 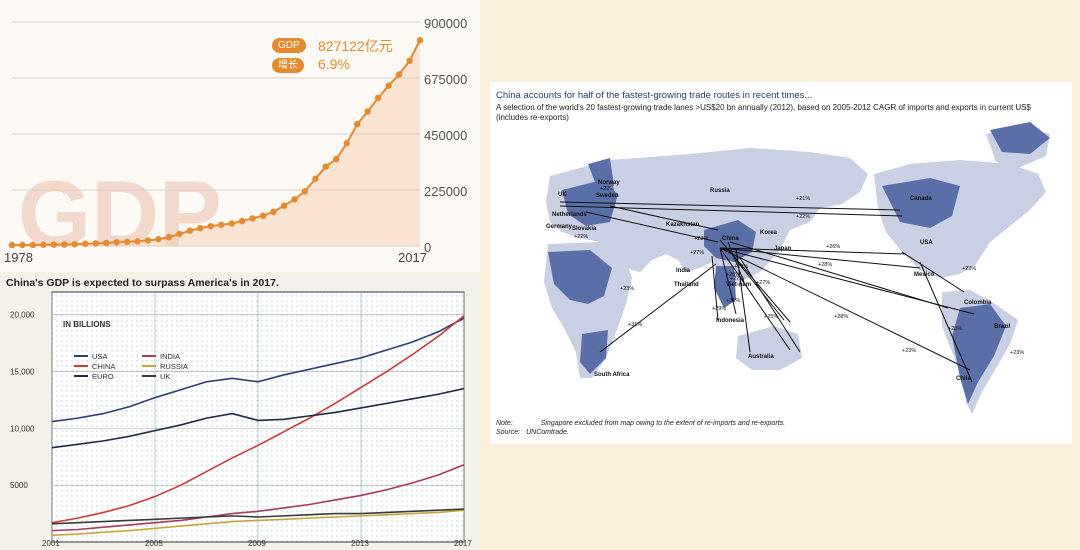 I want to click on projection-x-tick-label: 2013, so click(x=360, y=543).